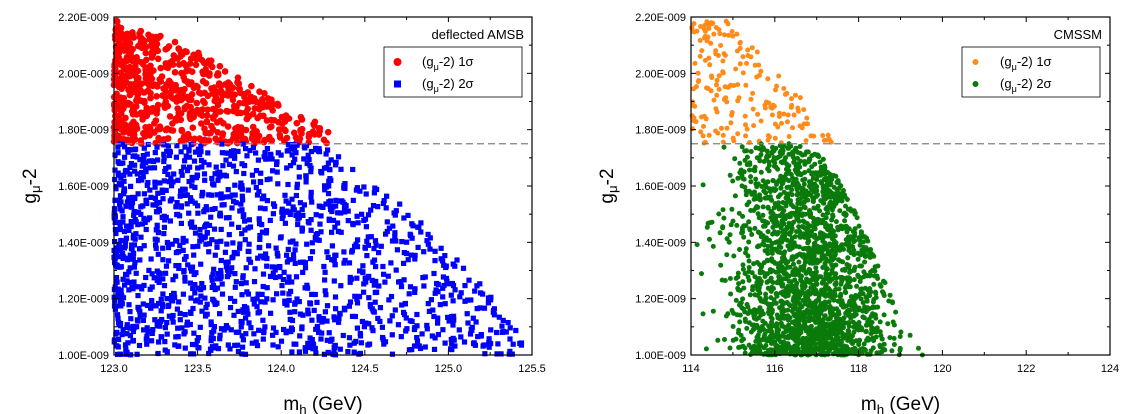  Describe the element at coordinates (83, 74) in the screenshot. I see `y-tick-label: 2.00E-009` at that location.